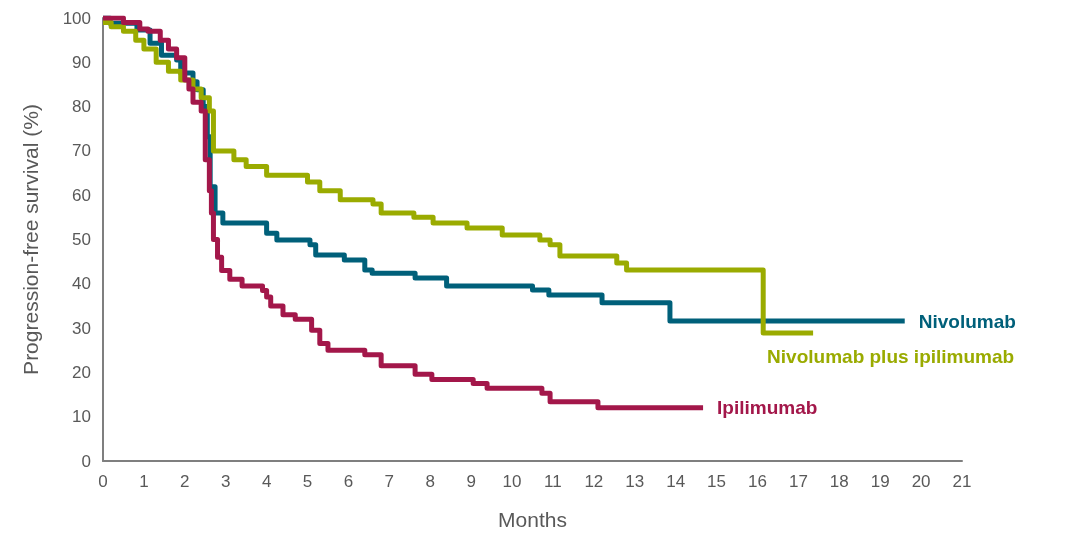  I want to click on series-label: Nivolumab plus ipilimumab, so click(891, 357).